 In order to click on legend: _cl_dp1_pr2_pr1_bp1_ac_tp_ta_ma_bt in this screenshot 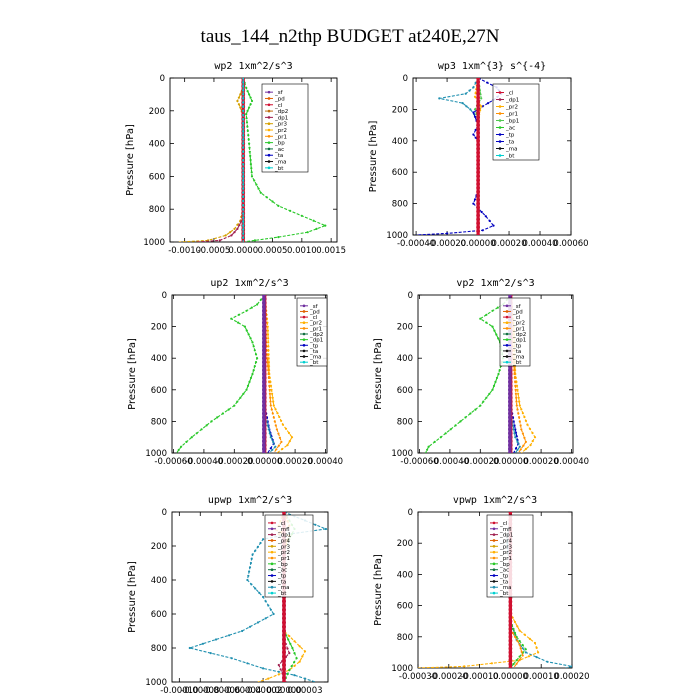, I will do `click(516, 122)`.